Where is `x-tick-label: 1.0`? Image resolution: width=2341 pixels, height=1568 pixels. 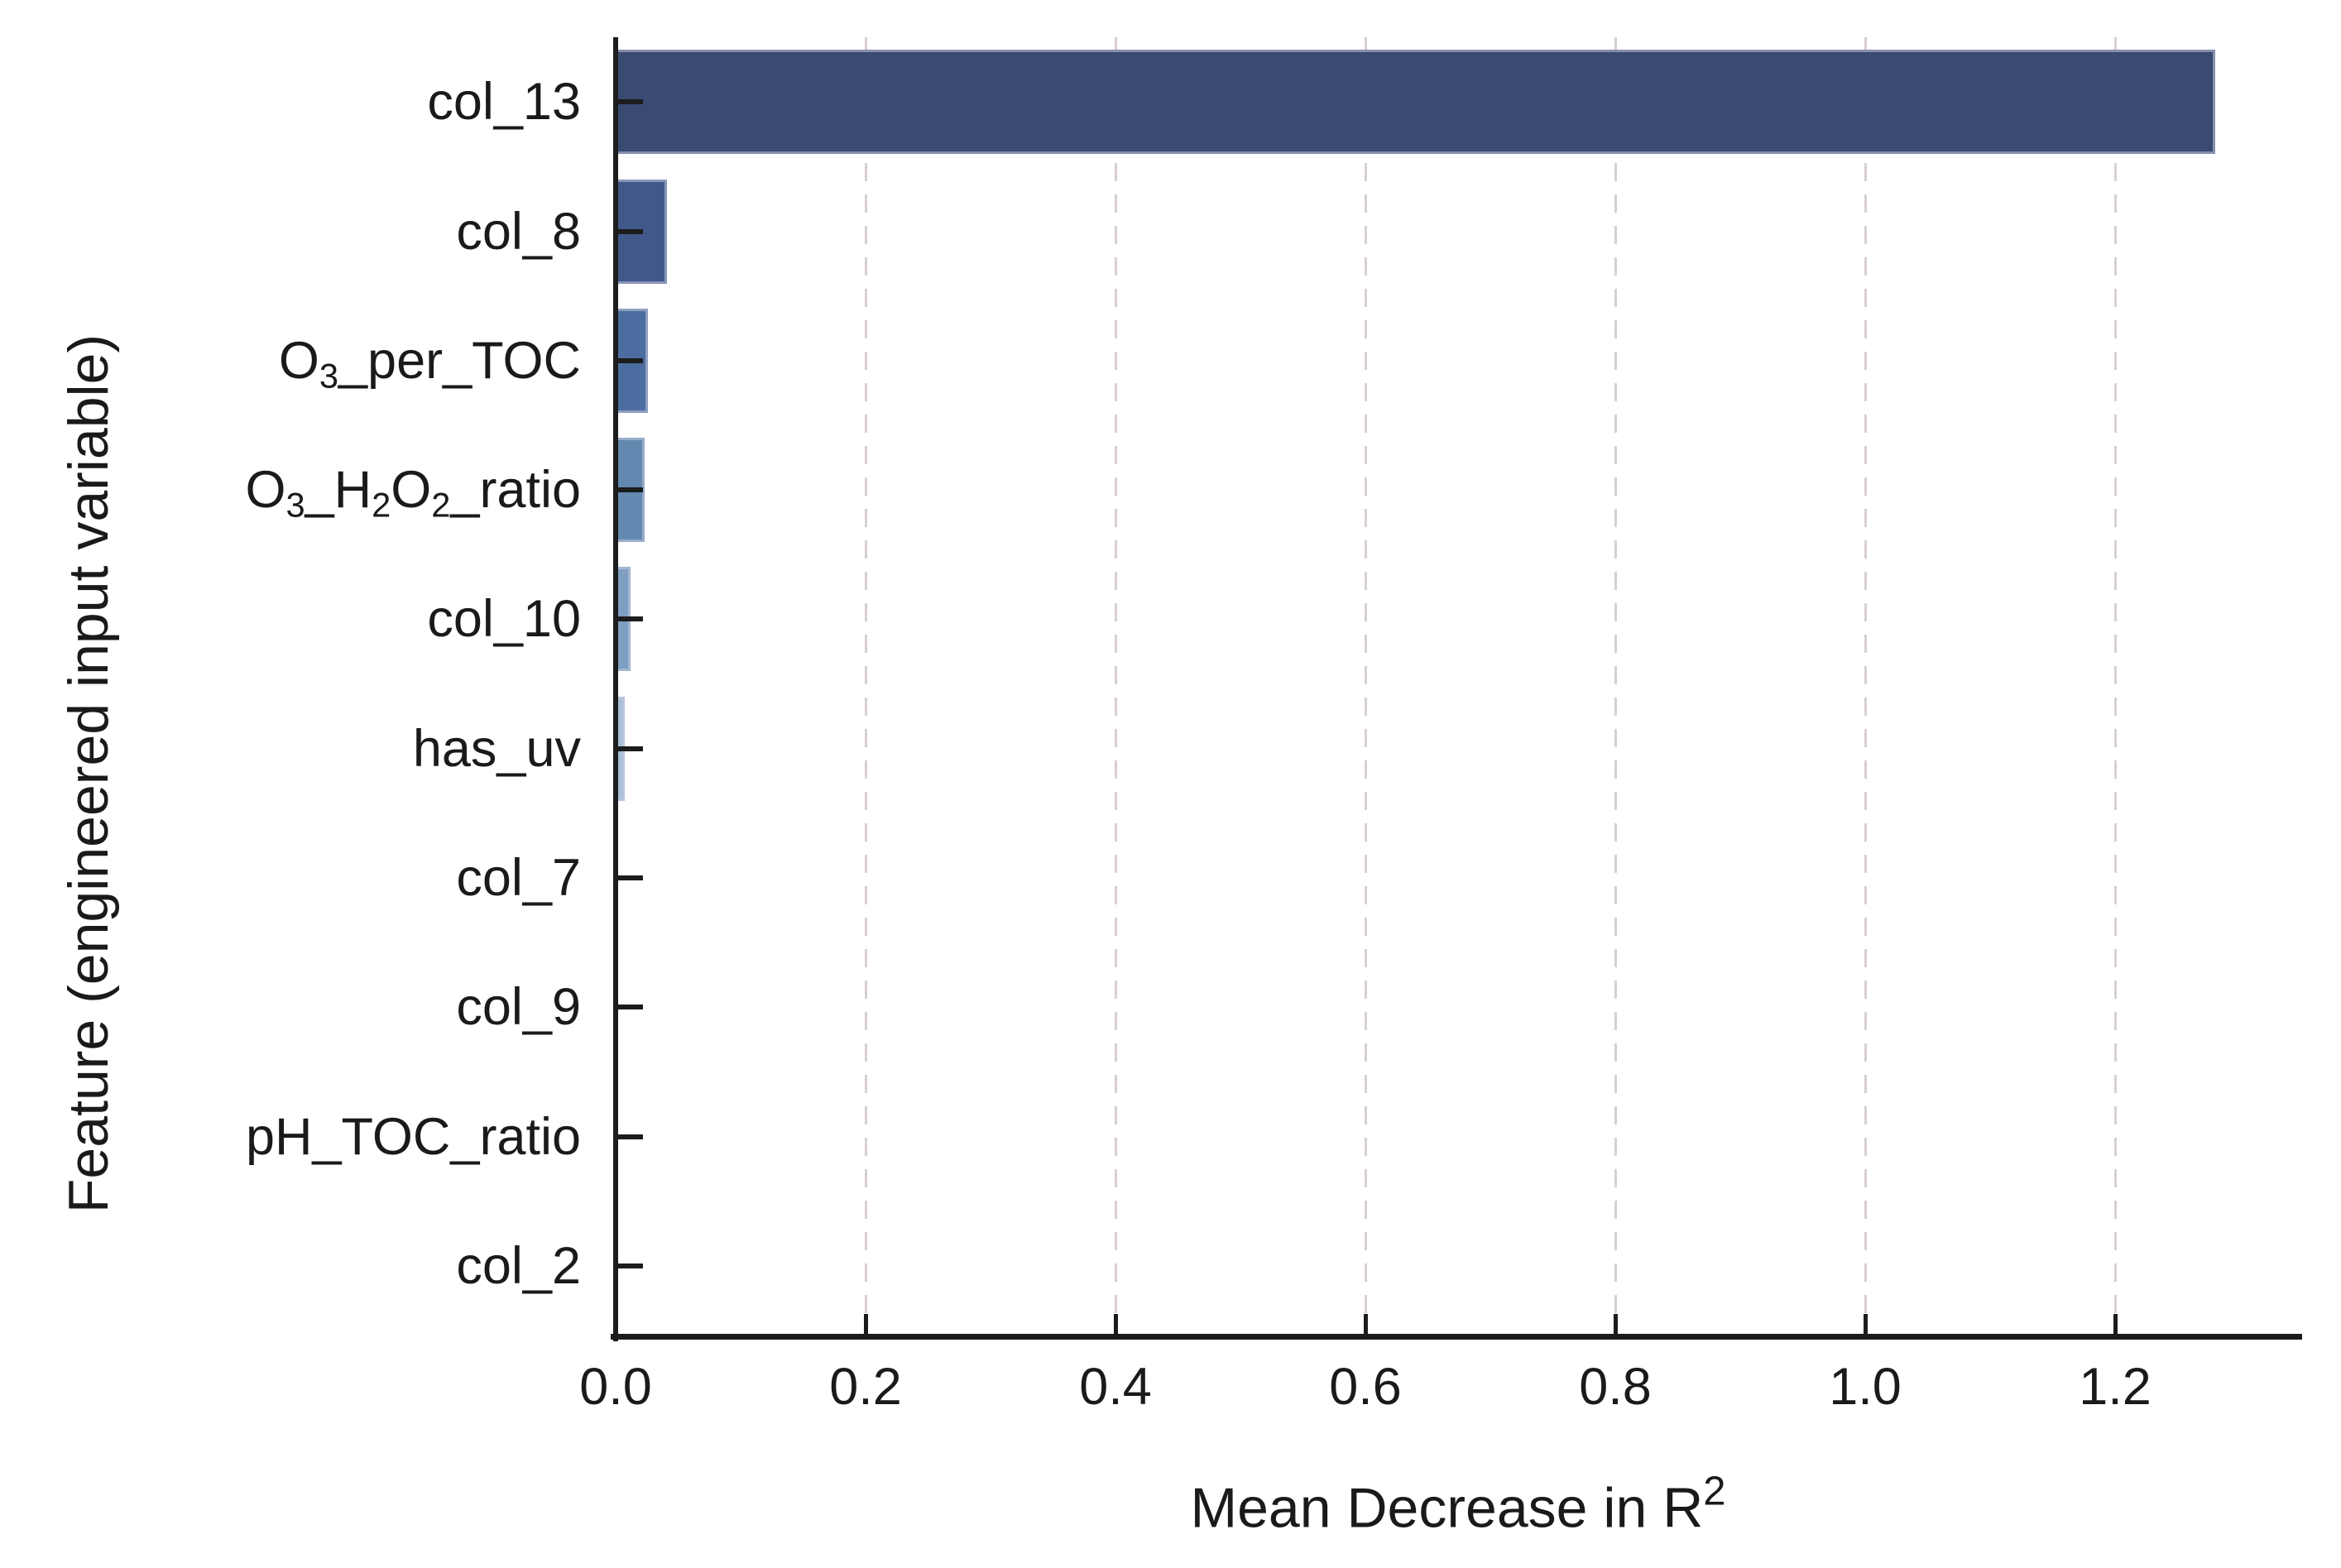 x-tick-label: 1.0 is located at coordinates (1866, 1387).